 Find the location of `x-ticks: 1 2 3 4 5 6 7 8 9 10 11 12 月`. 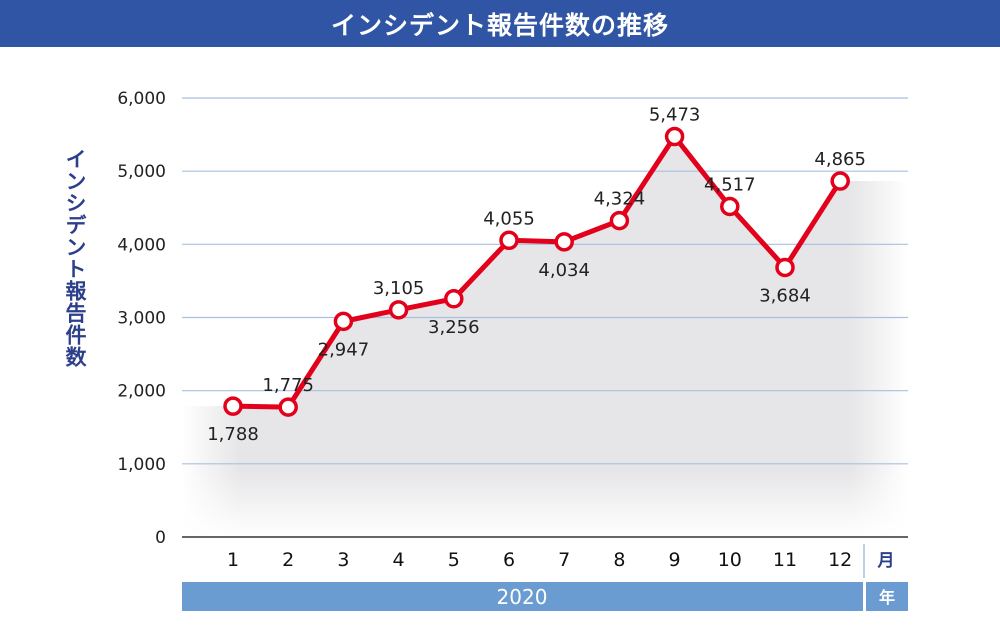

x-ticks: 1 2 3 4 5 6 7 8 9 10 11 12 月 is located at coordinates (561, 560).